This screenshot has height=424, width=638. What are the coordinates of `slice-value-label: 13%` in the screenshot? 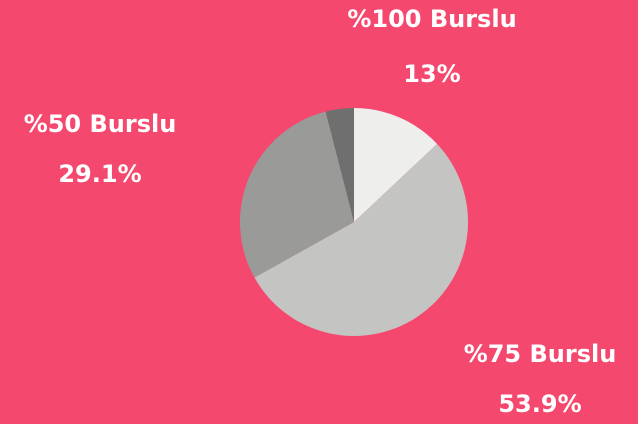 It's located at (431, 74).